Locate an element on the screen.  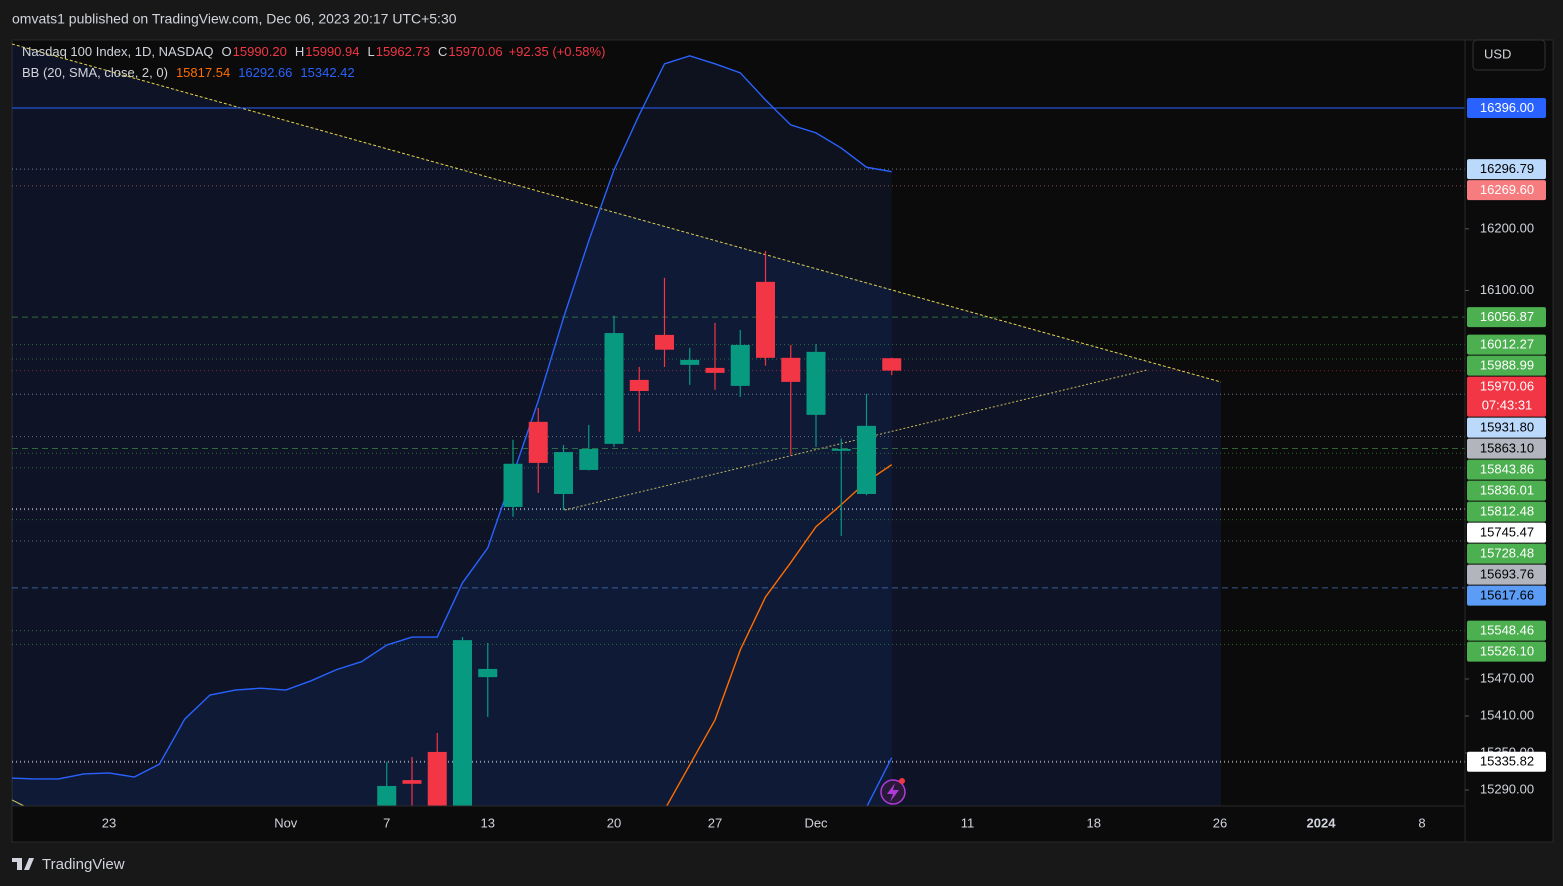
x-tick-label: 2024 is located at coordinates (1322, 822).